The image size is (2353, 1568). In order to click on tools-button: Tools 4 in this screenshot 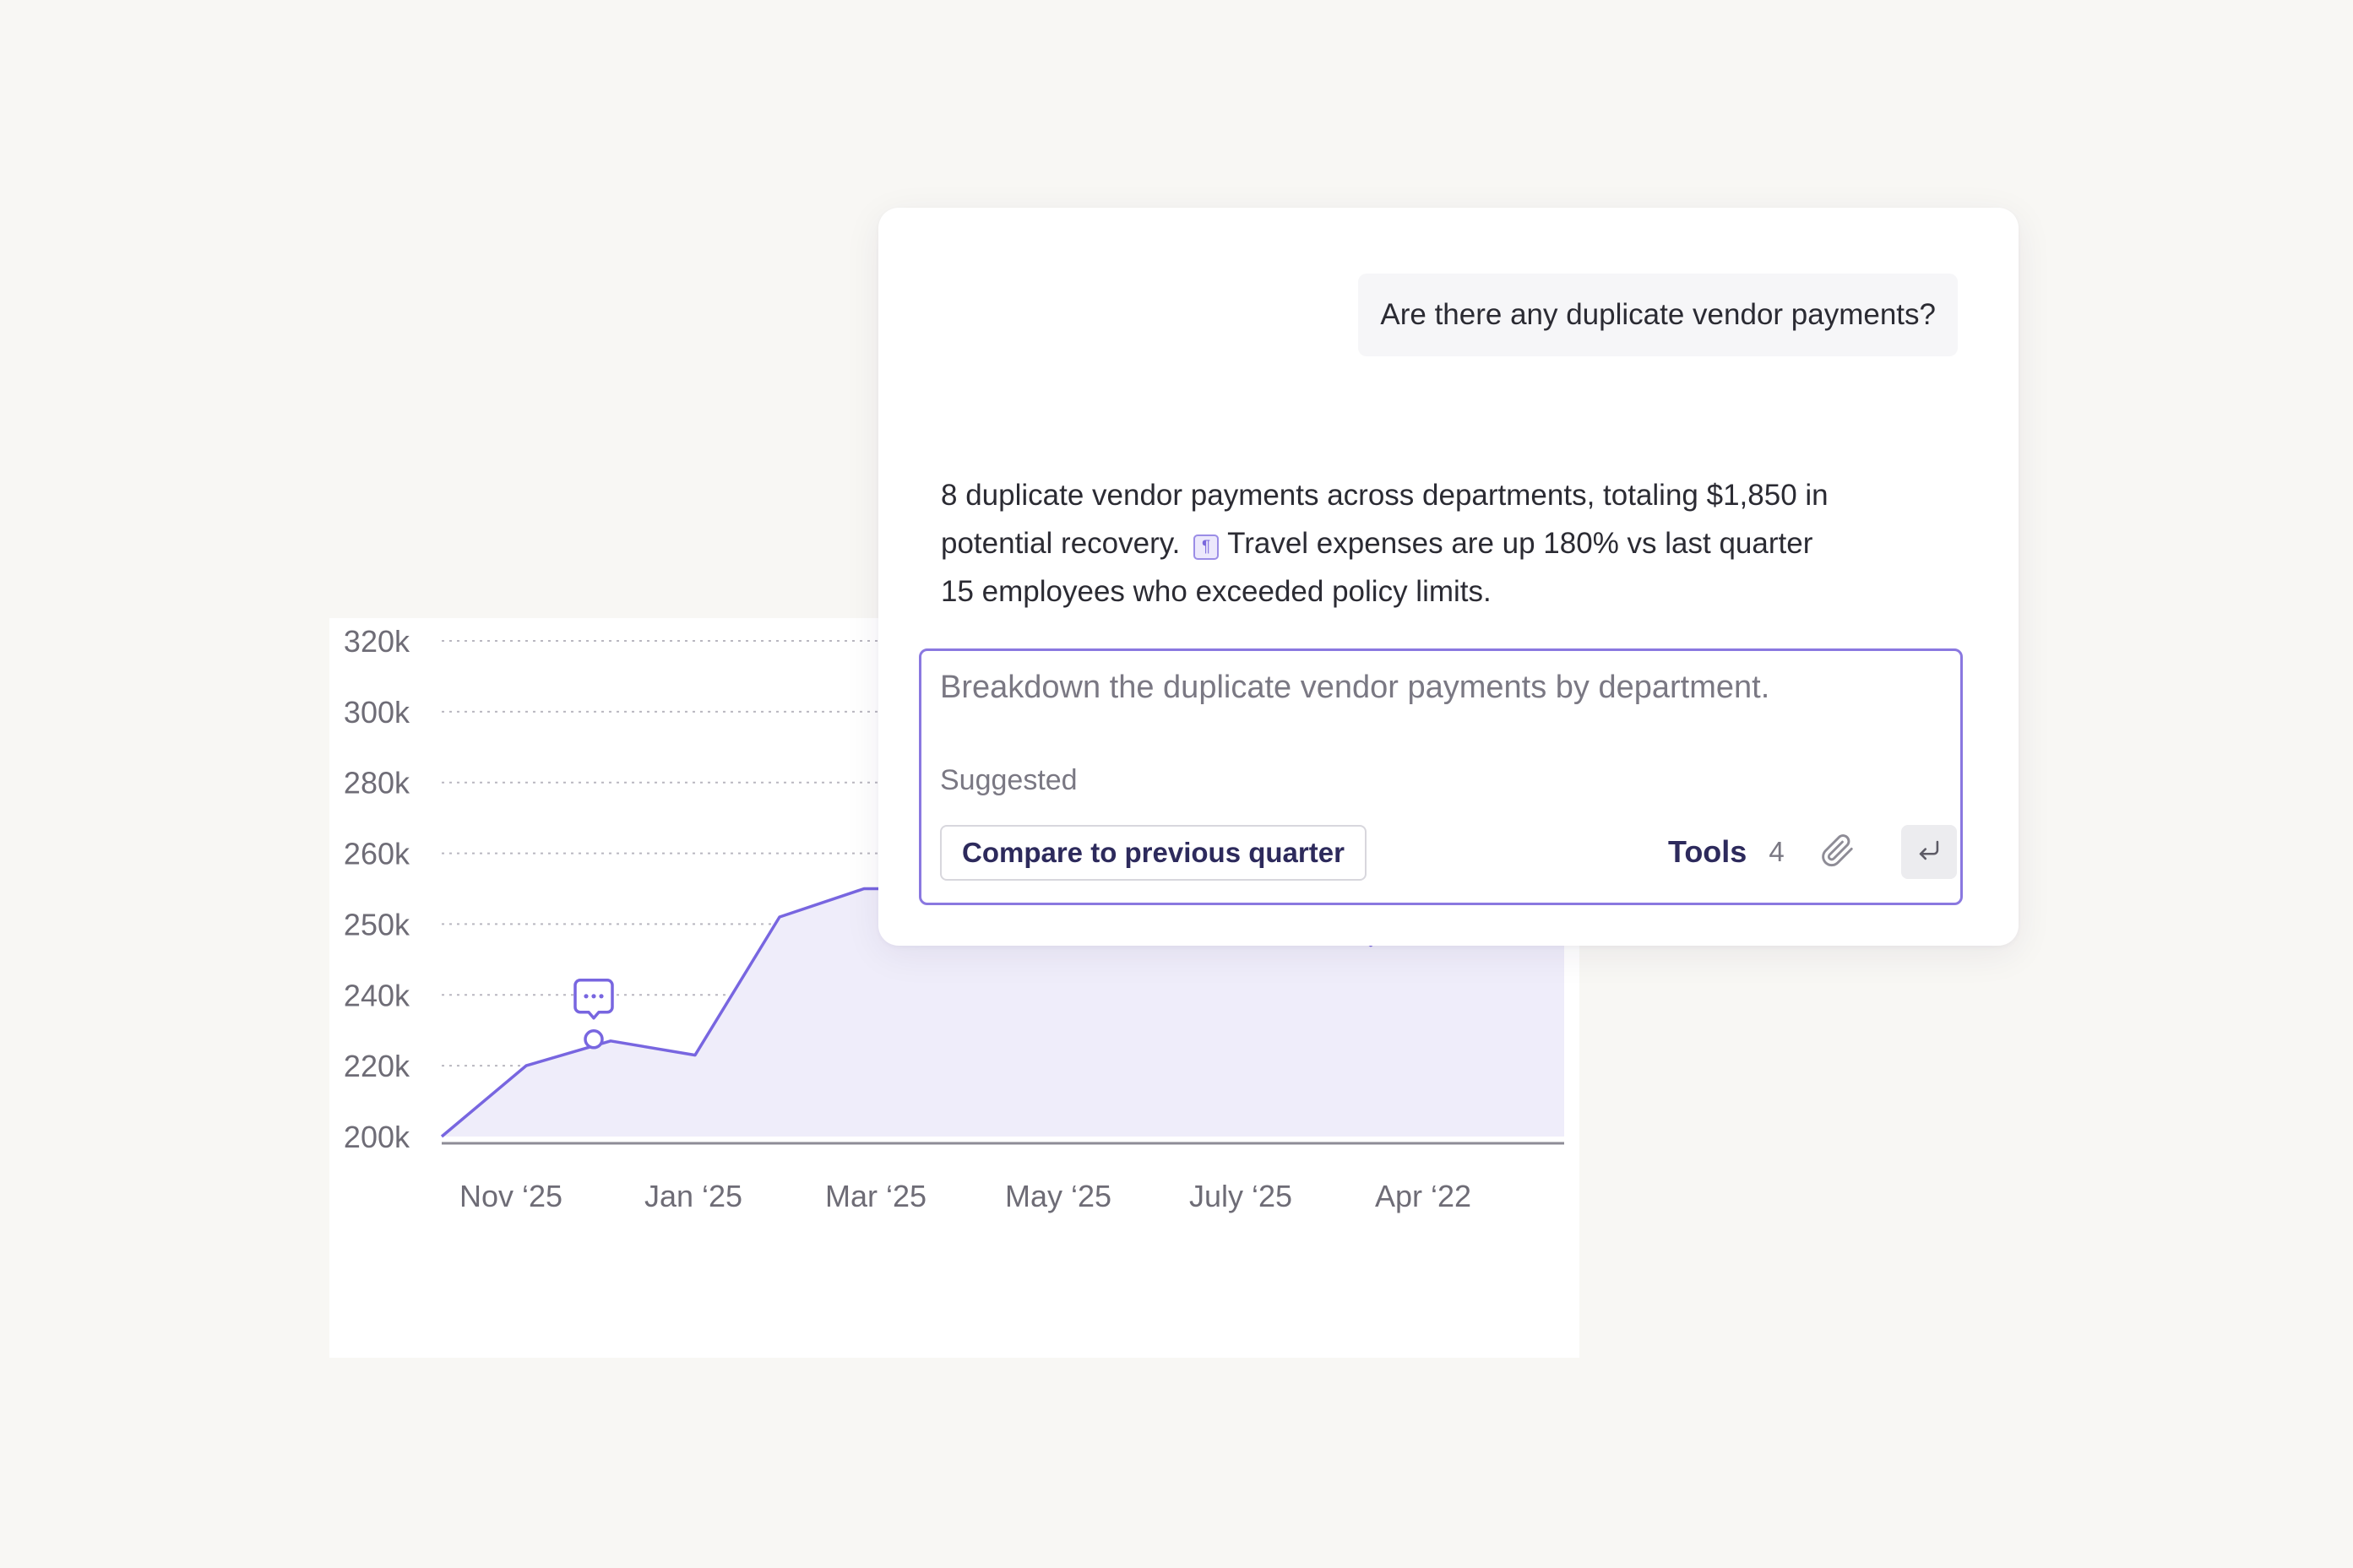, I will do `click(1726, 852)`.